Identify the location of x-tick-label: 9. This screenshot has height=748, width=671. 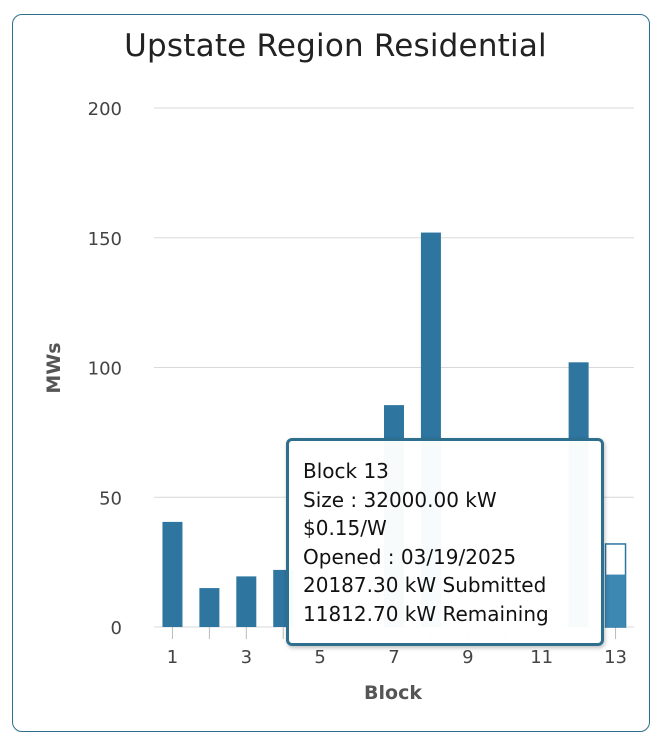
(467, 657).